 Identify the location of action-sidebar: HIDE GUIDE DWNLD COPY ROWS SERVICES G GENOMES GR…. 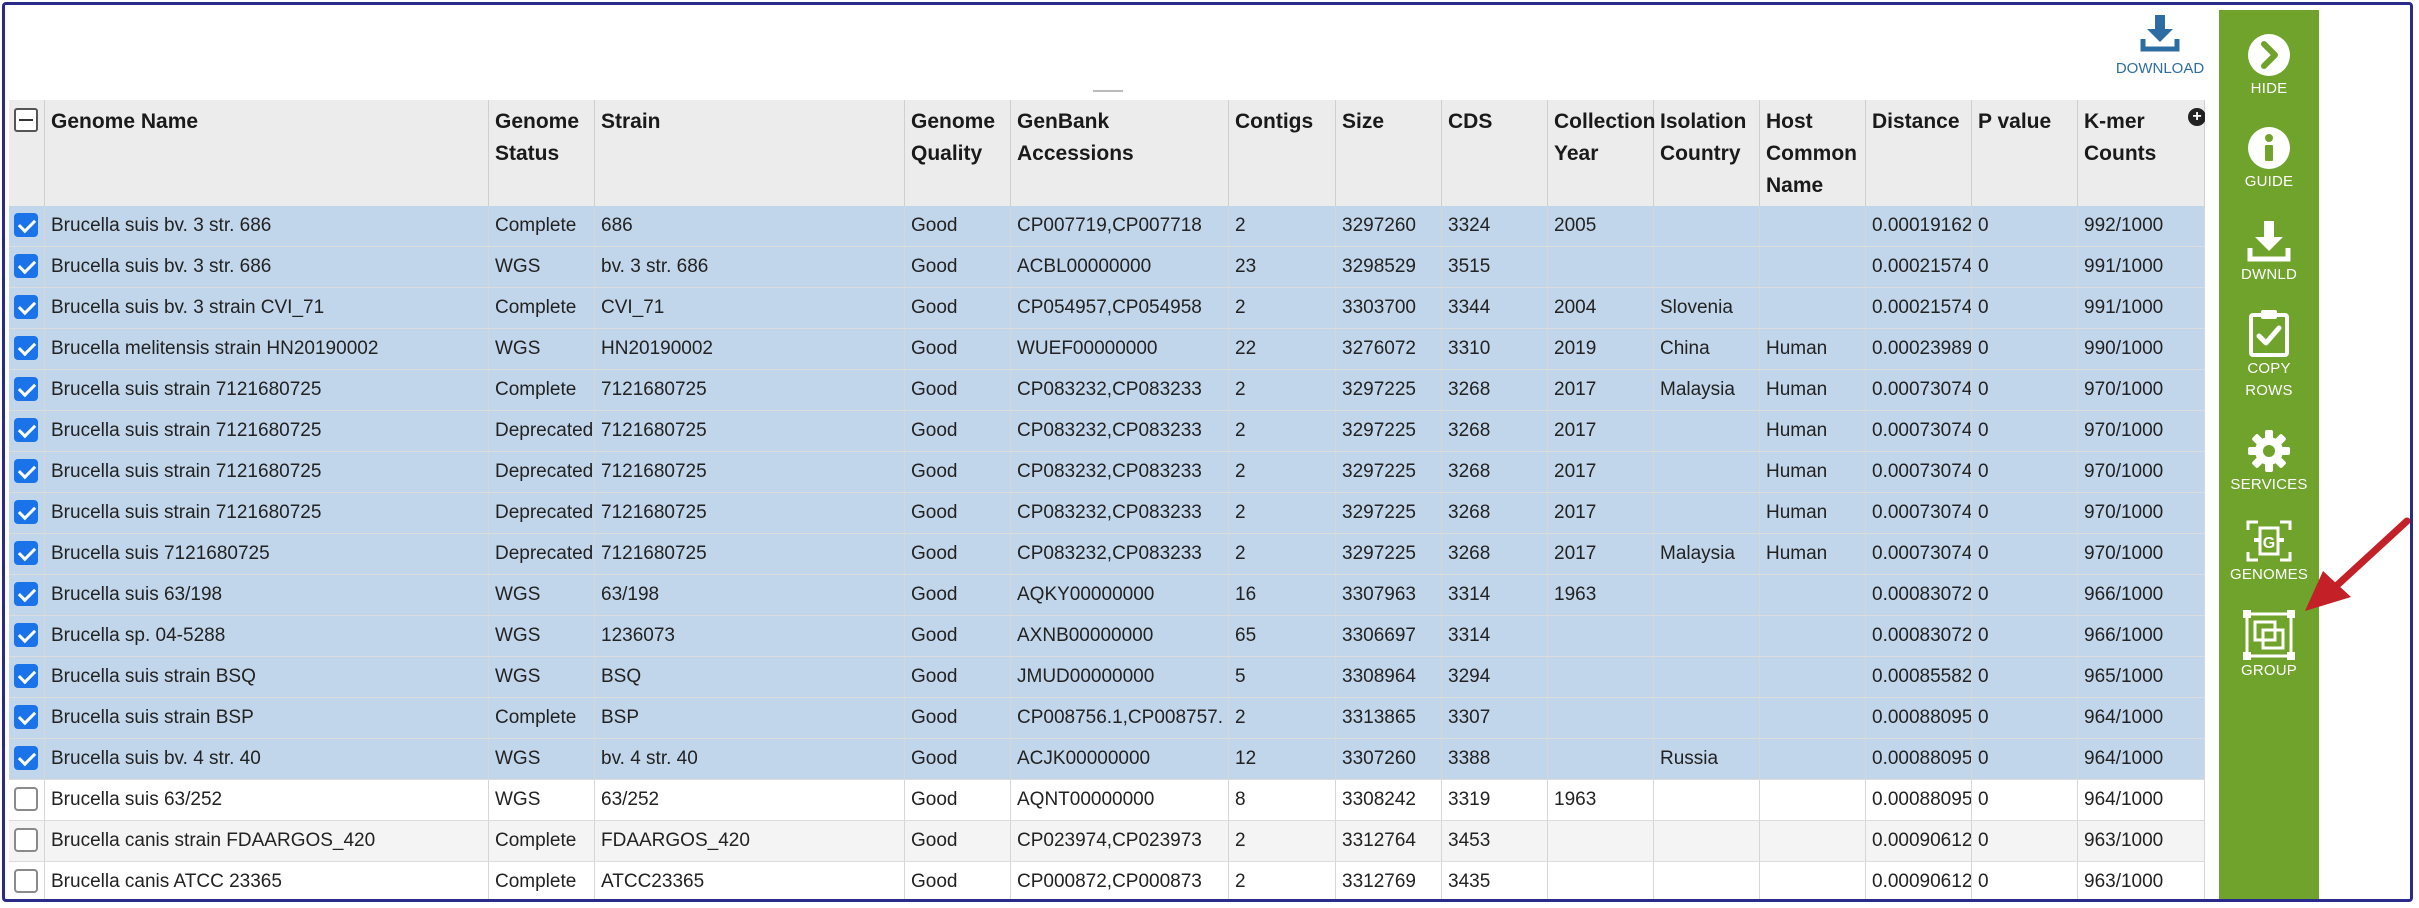
(2269, 454).